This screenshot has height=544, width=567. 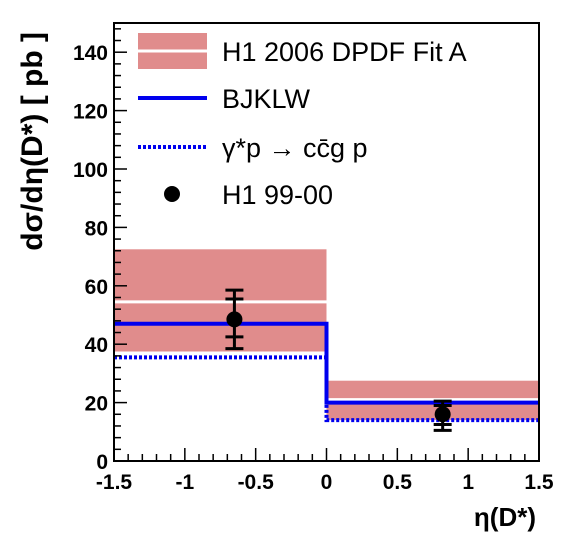 I want to click on bjklw-line, so click(x=326, y=363).